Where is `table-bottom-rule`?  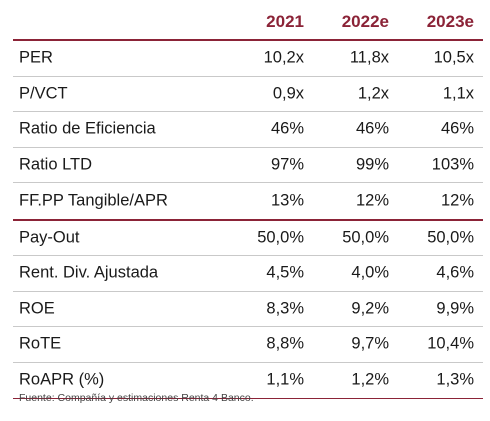 table-bottom-rule is located at coordinates (248, 398).